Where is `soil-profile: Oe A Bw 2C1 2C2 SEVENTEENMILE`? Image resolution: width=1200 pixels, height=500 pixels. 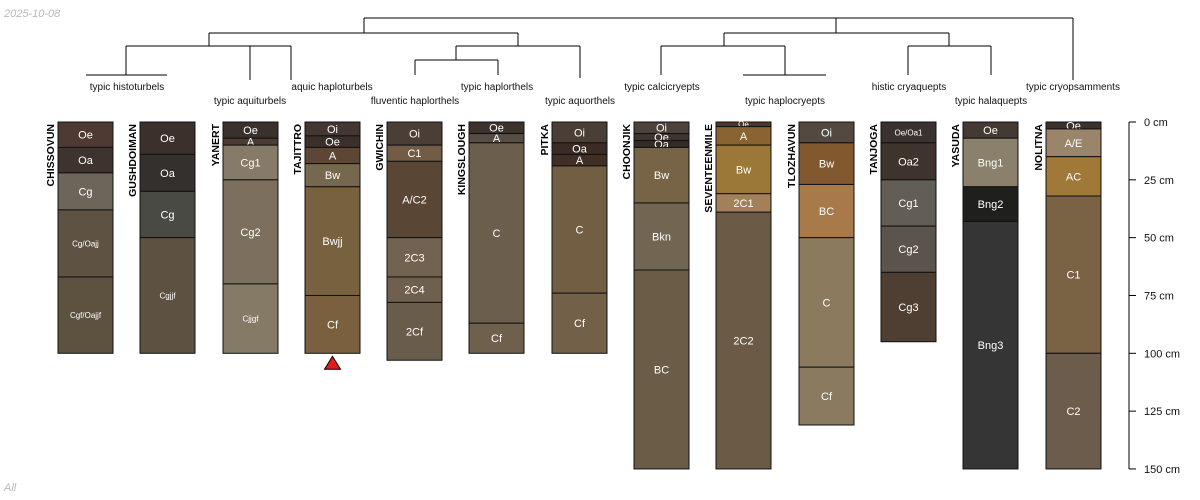
soil-profile: Oe A Bw 2C1 2C2 SEVENTEENMILE is located at coordinates (737, 295).